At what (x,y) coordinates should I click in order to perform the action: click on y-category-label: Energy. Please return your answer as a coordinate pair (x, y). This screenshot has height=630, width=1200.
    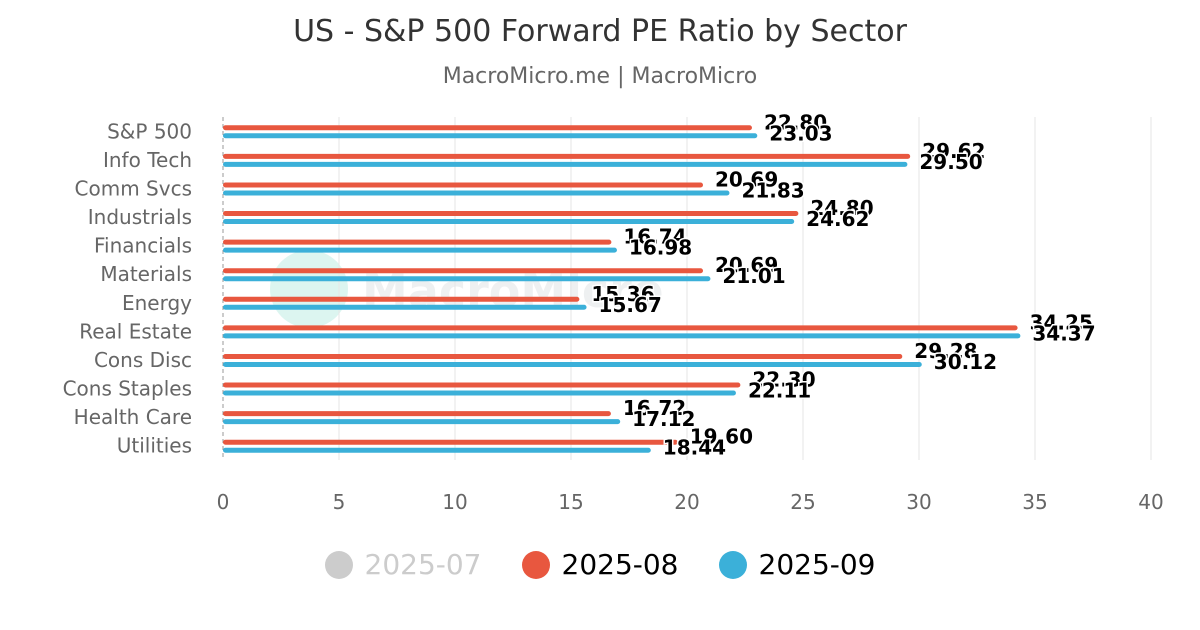
    Looking at the image, I should click on (157, 303).